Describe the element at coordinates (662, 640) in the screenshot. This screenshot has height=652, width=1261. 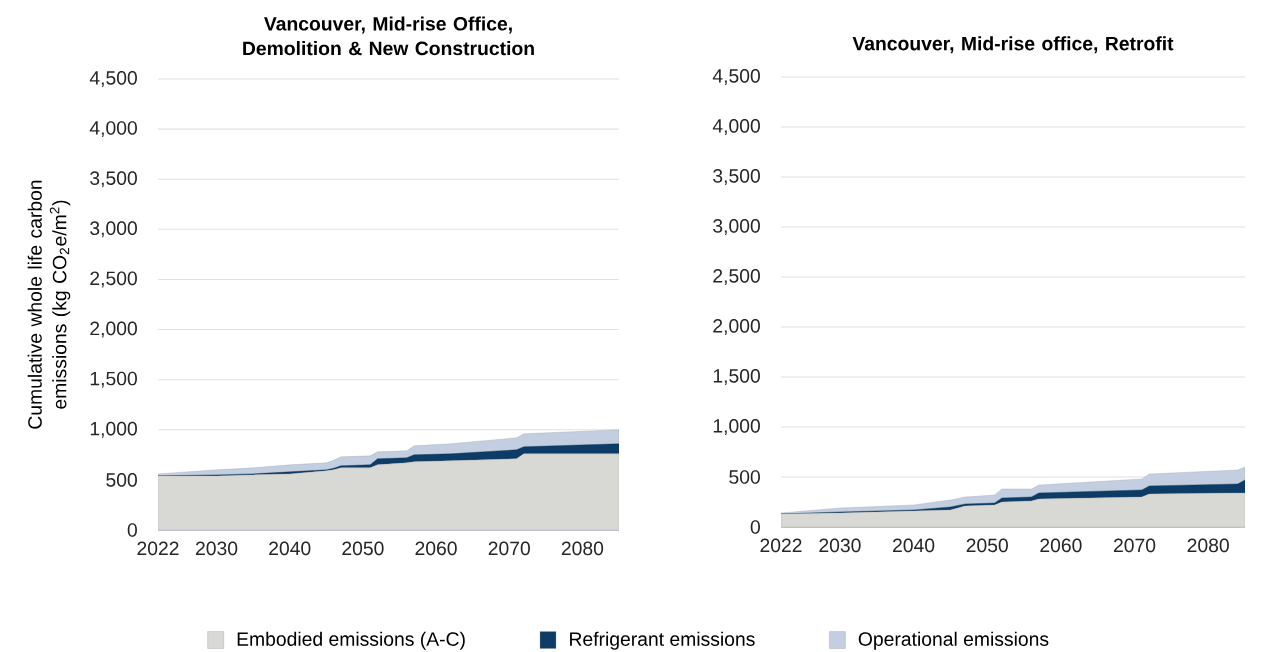
I see `legend-label: Refrigerant emissions` at that location.